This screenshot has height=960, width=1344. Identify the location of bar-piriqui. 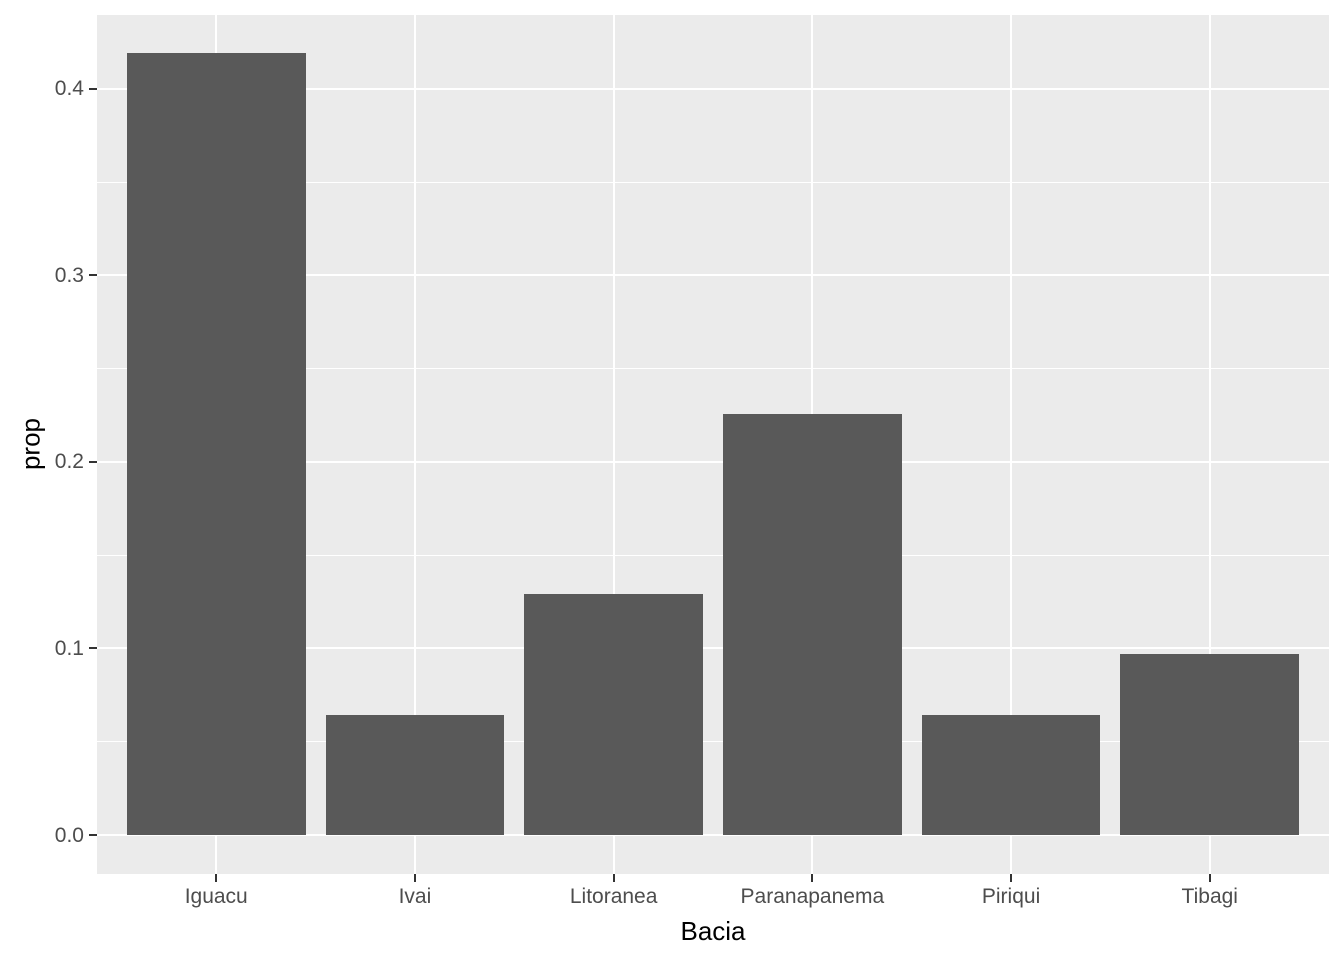
(1011, 774).